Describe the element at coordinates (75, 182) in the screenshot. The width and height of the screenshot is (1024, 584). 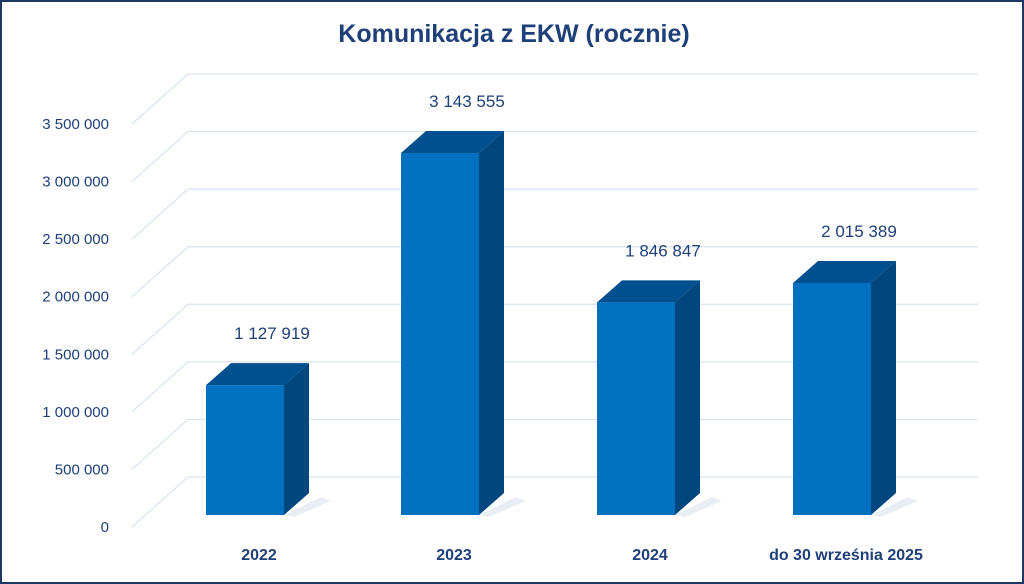
I see `y-tick-label: 3 000 000` at that location.